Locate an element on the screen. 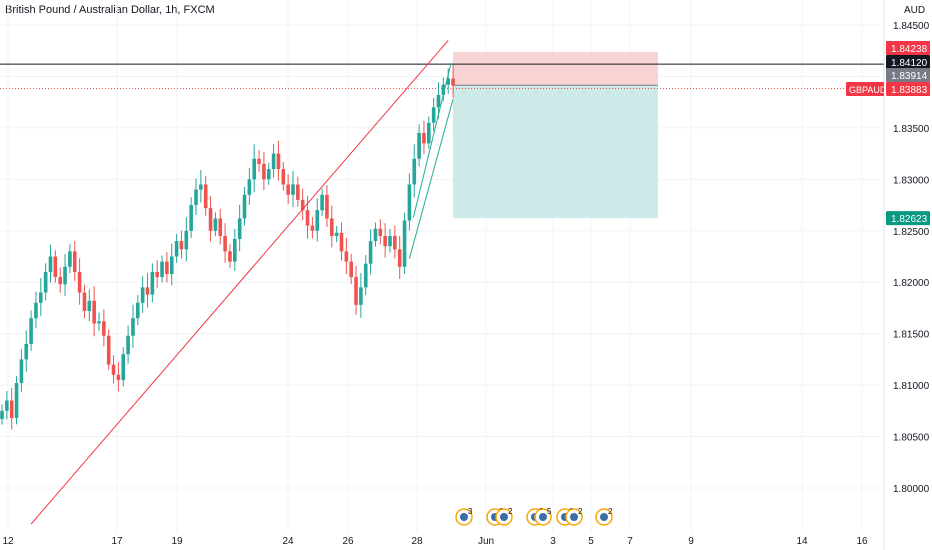 The image size is (932, 550). channel-line-lower is located at coordinates (431, 178).